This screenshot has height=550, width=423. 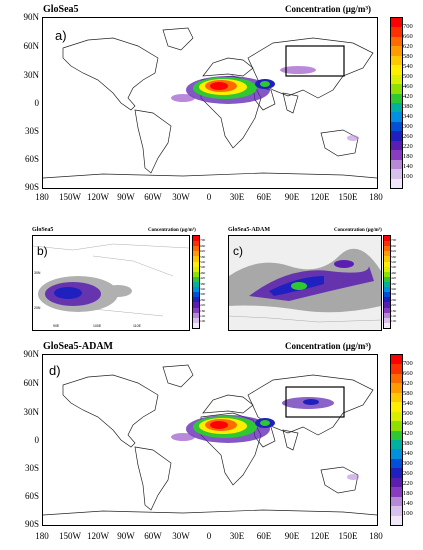 I want to click on lon-tick: 180, so click(x=376, y=536).